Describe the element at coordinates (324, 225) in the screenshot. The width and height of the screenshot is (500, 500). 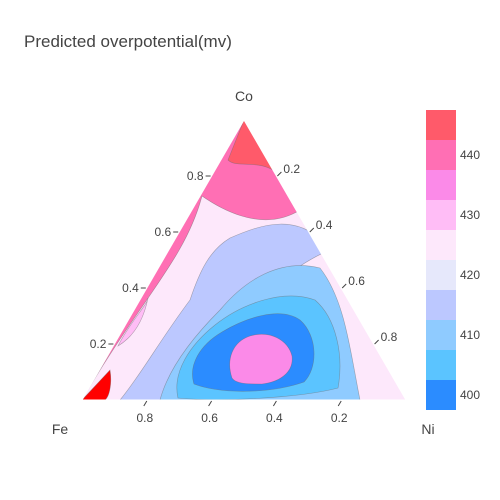
I see `tick-label-ni: 0.4` at that location.